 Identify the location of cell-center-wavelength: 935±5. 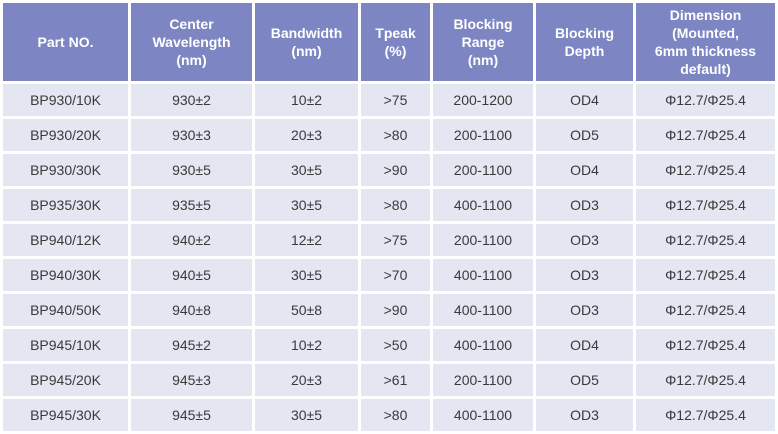
(191, 205).